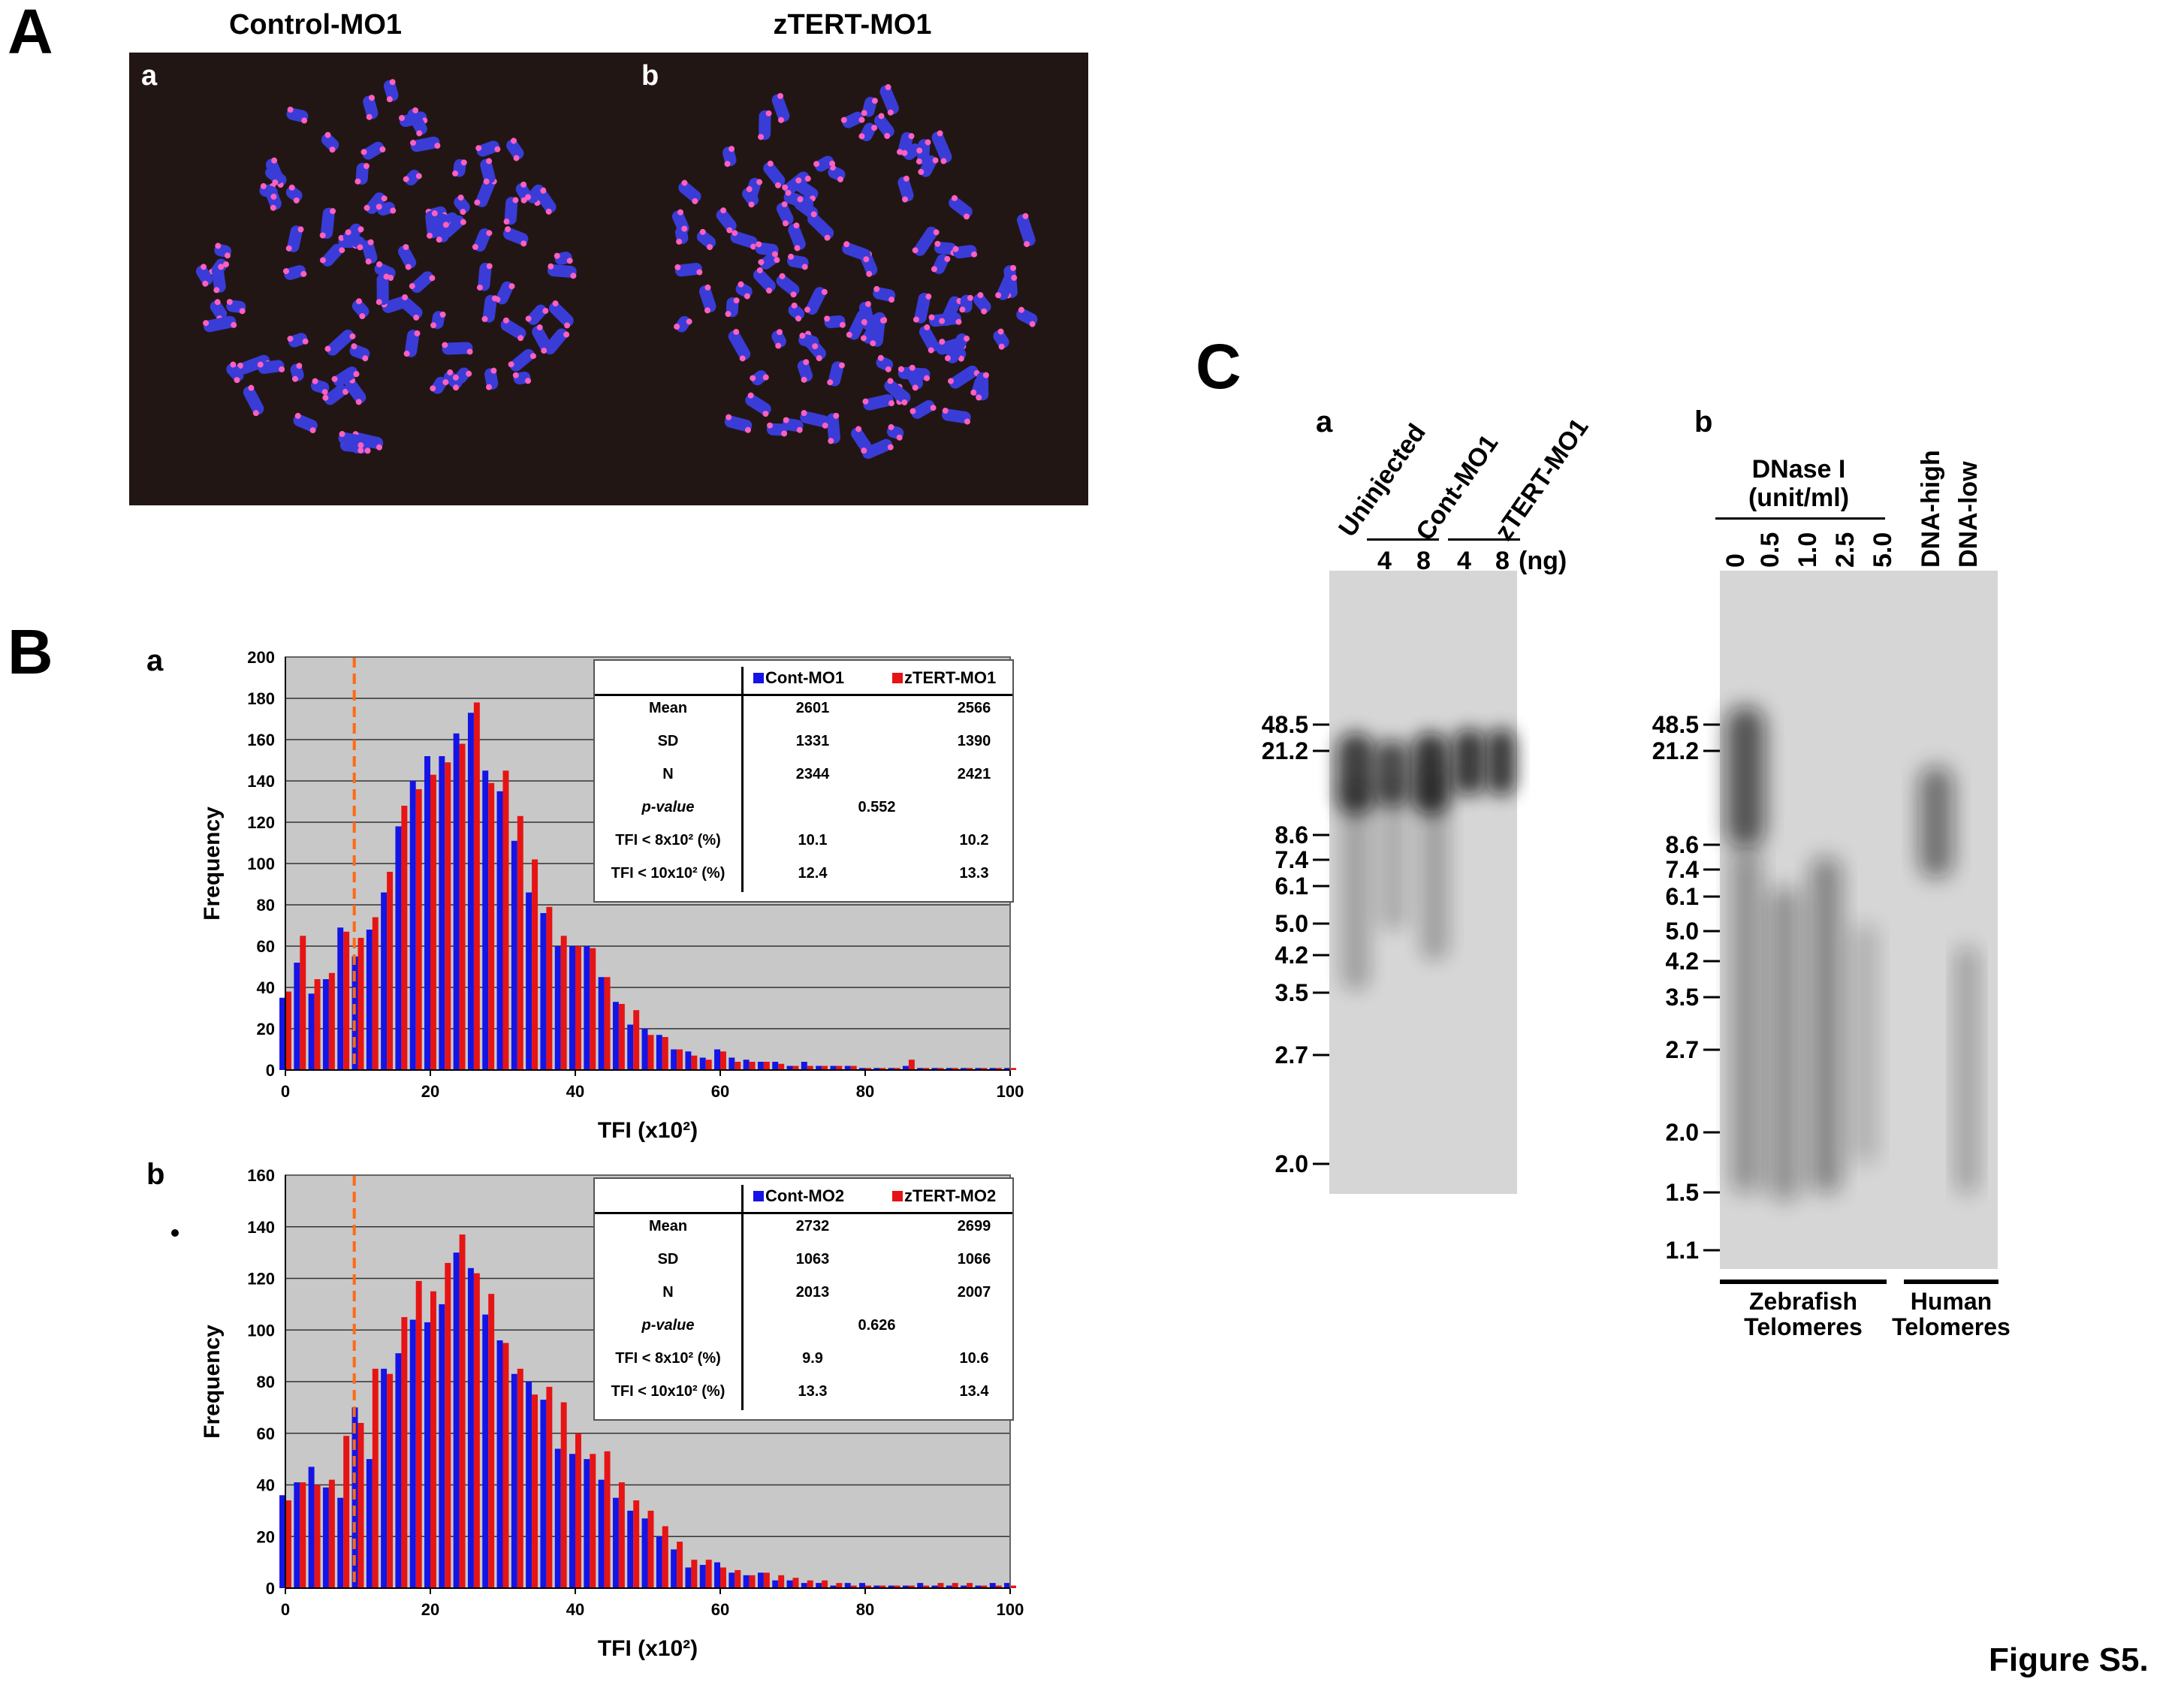 This screenshot has width=2184, height=1685. Describe the element at coordinates (812, 1358) in the screenshot. I see `stats-cell-series-1: 9.9` at that location.